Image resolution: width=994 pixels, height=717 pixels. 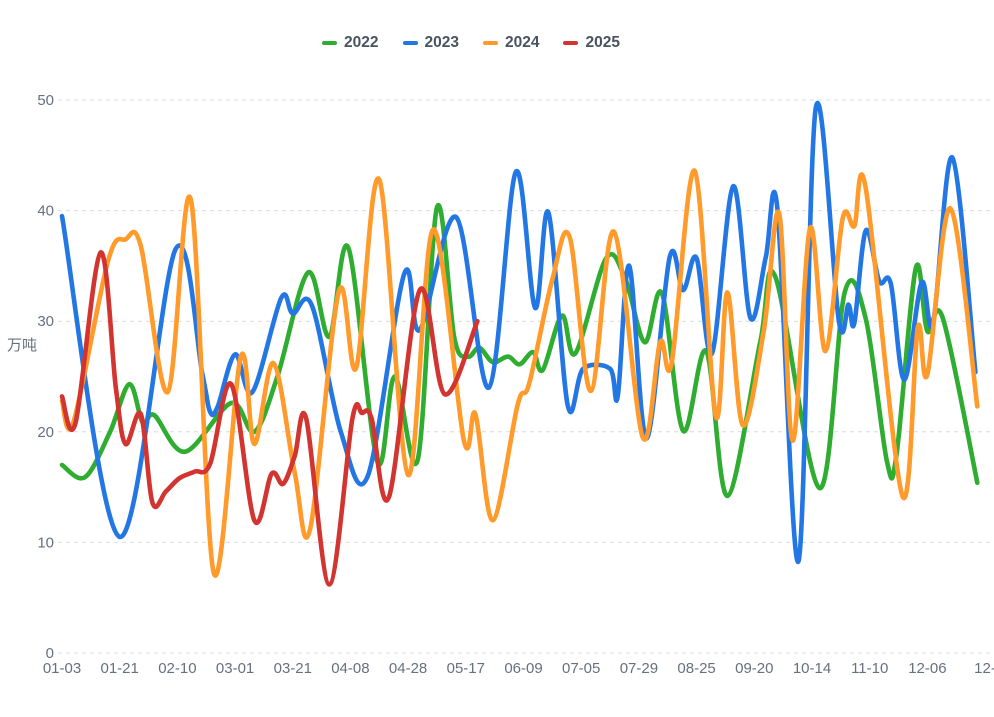 I want to click on legend-label: 2024, so click(x=522, y=42).